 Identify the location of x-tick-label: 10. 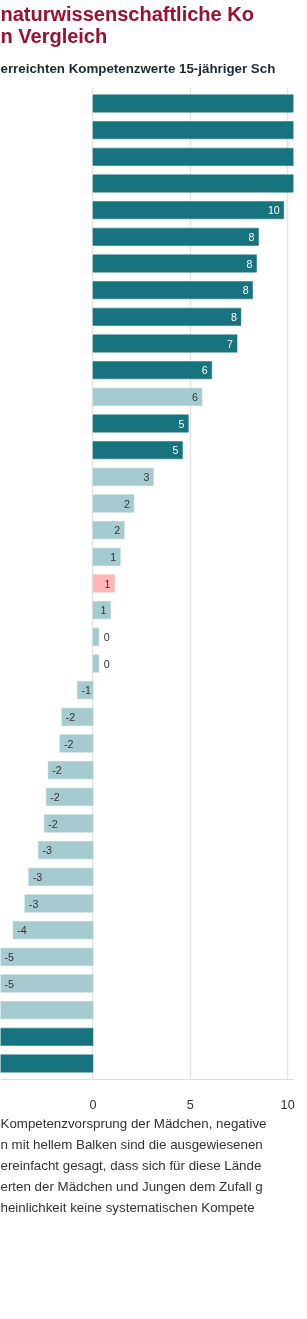
(287, 1104).